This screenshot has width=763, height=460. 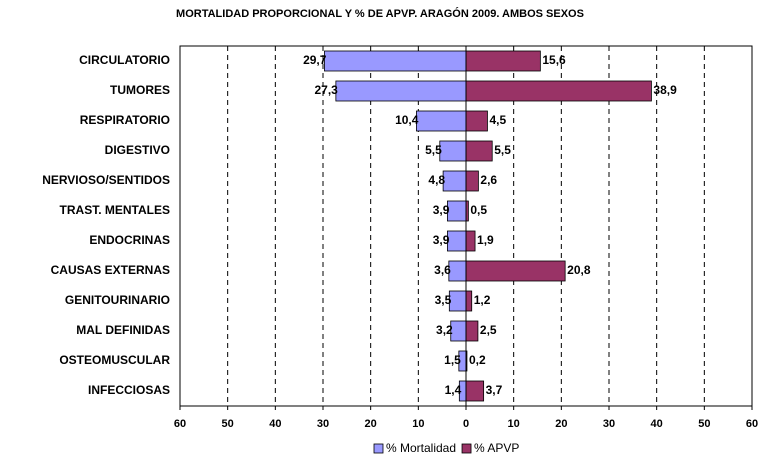 I want to click on value-label: 3,7, so click(x=494, y=390).